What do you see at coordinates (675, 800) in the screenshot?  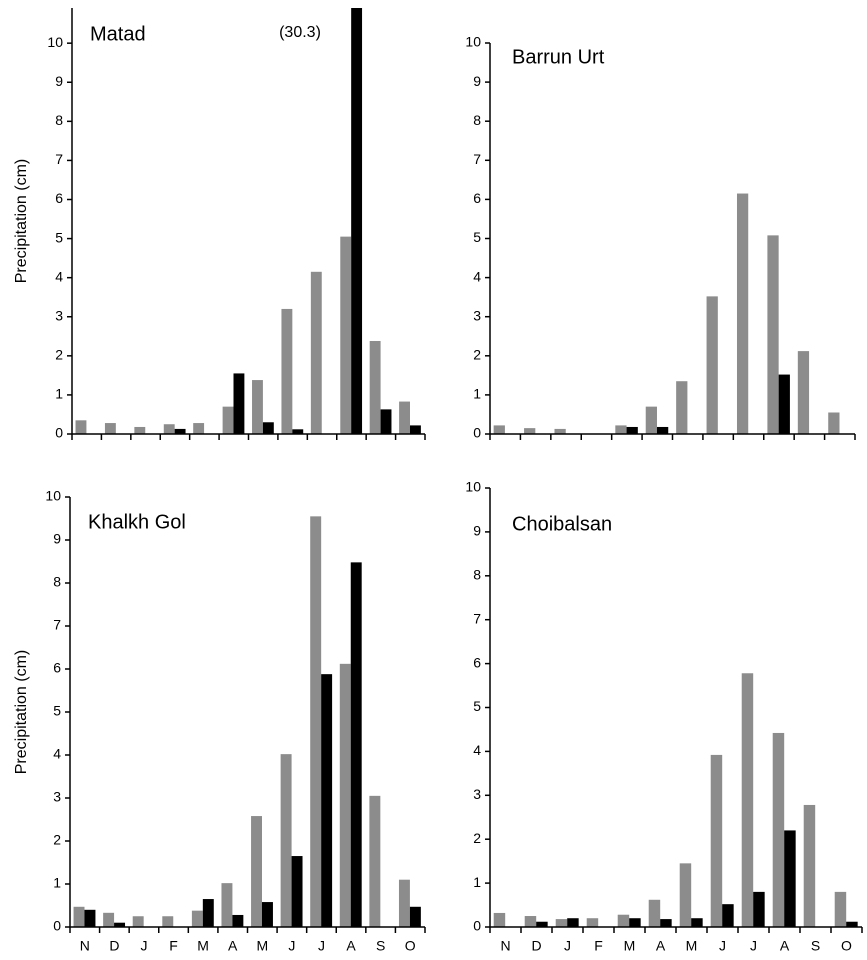 I see `plot-area` at bounding box center [675, 800].